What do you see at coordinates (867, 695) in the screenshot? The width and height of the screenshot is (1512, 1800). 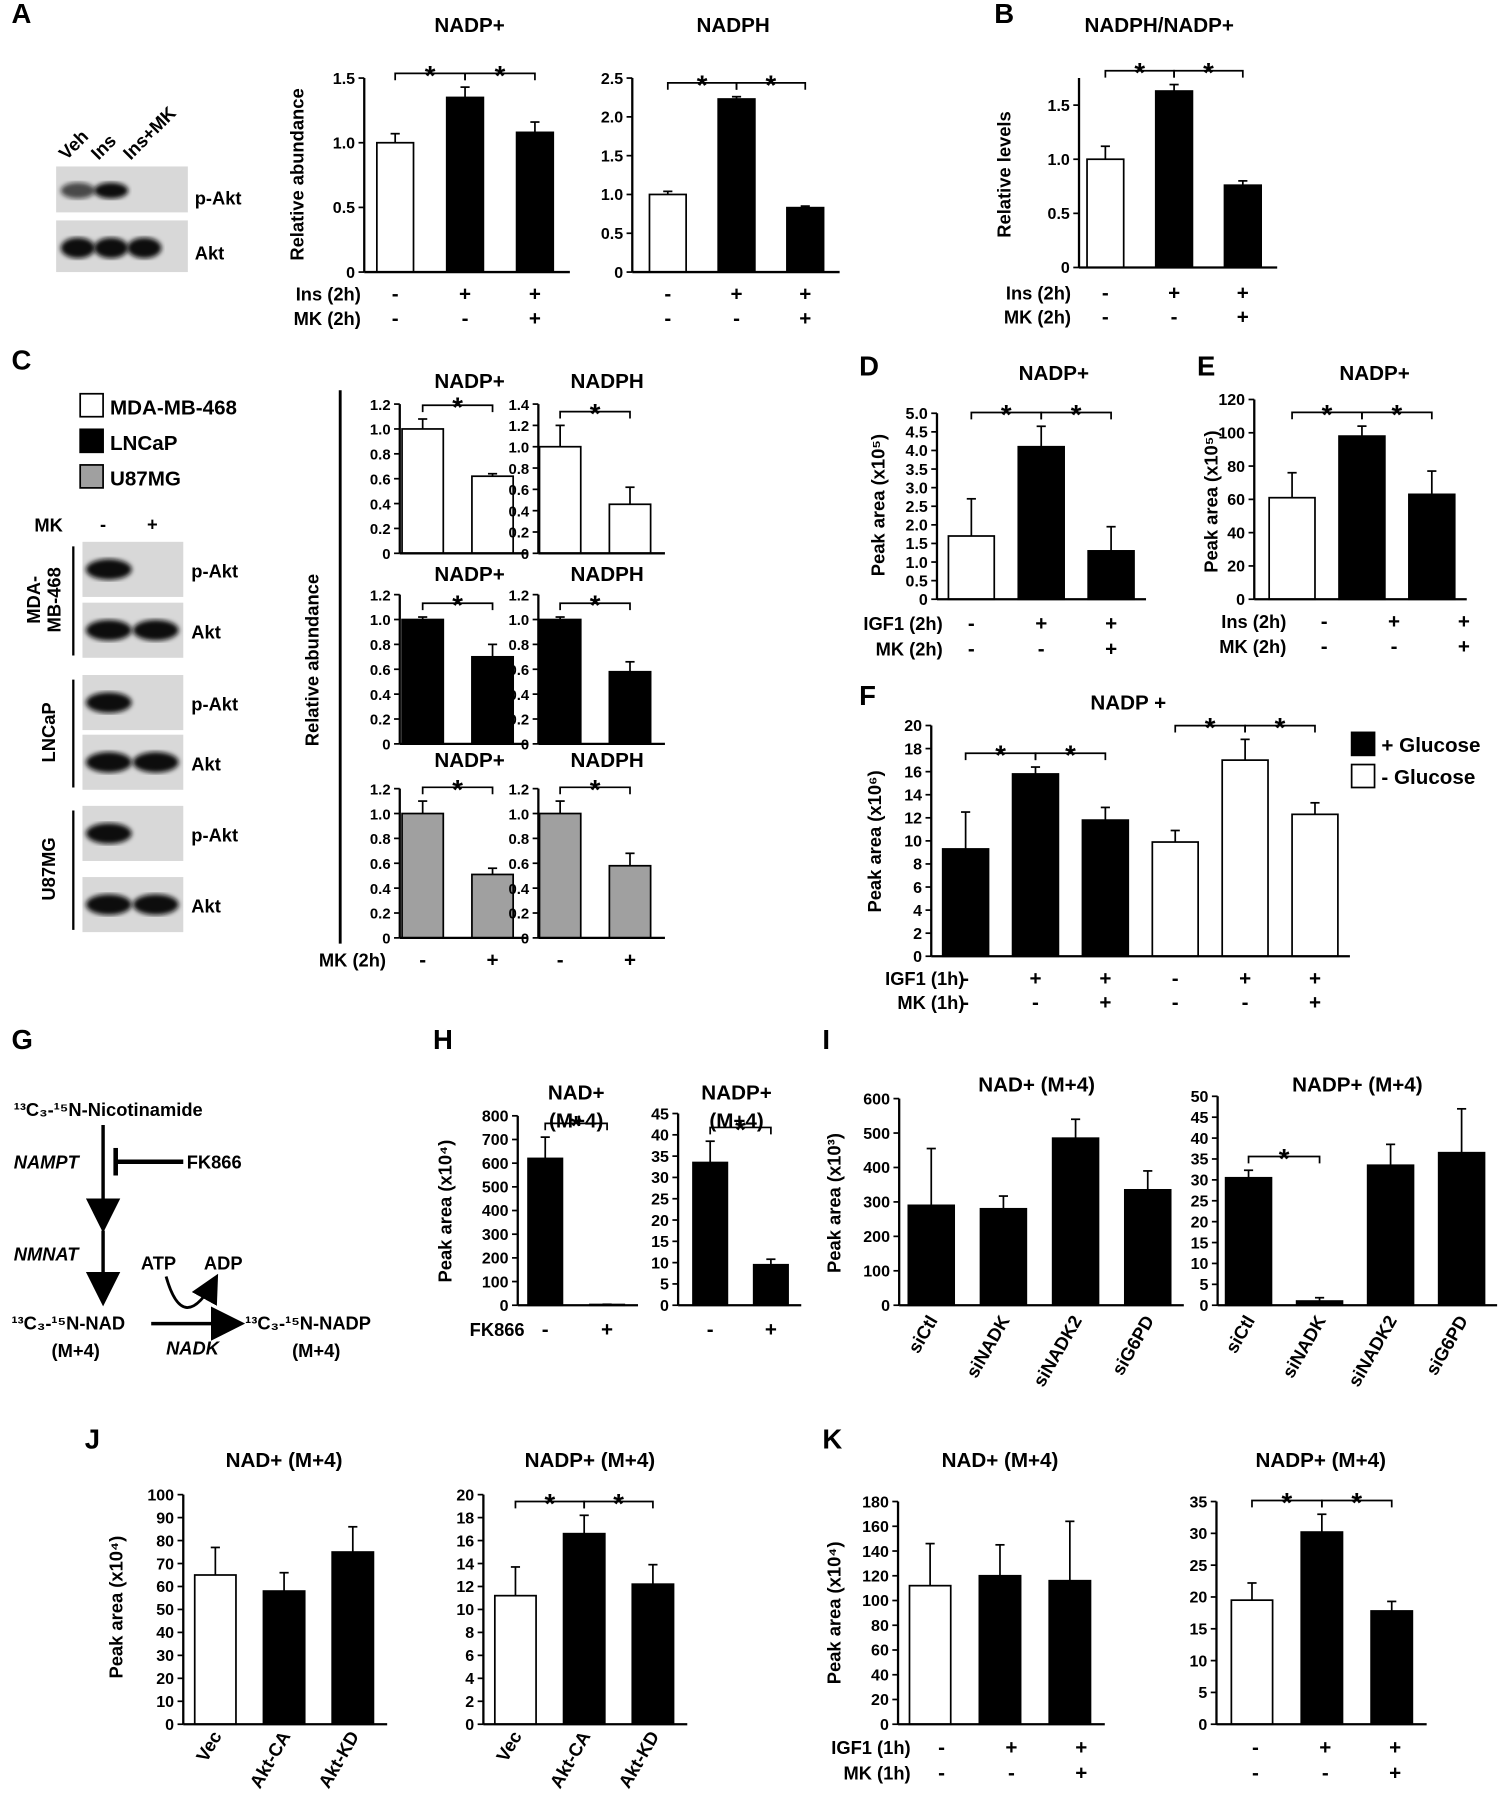 I see `panel-label: F` at bounding box center [867, 695].